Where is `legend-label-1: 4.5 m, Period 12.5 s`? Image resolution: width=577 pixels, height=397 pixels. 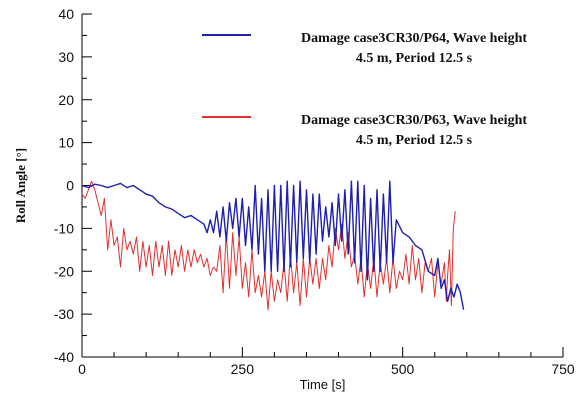 legend-label-1: 4.5 m, Period 12.5 s is located at coordinates (414, 58).